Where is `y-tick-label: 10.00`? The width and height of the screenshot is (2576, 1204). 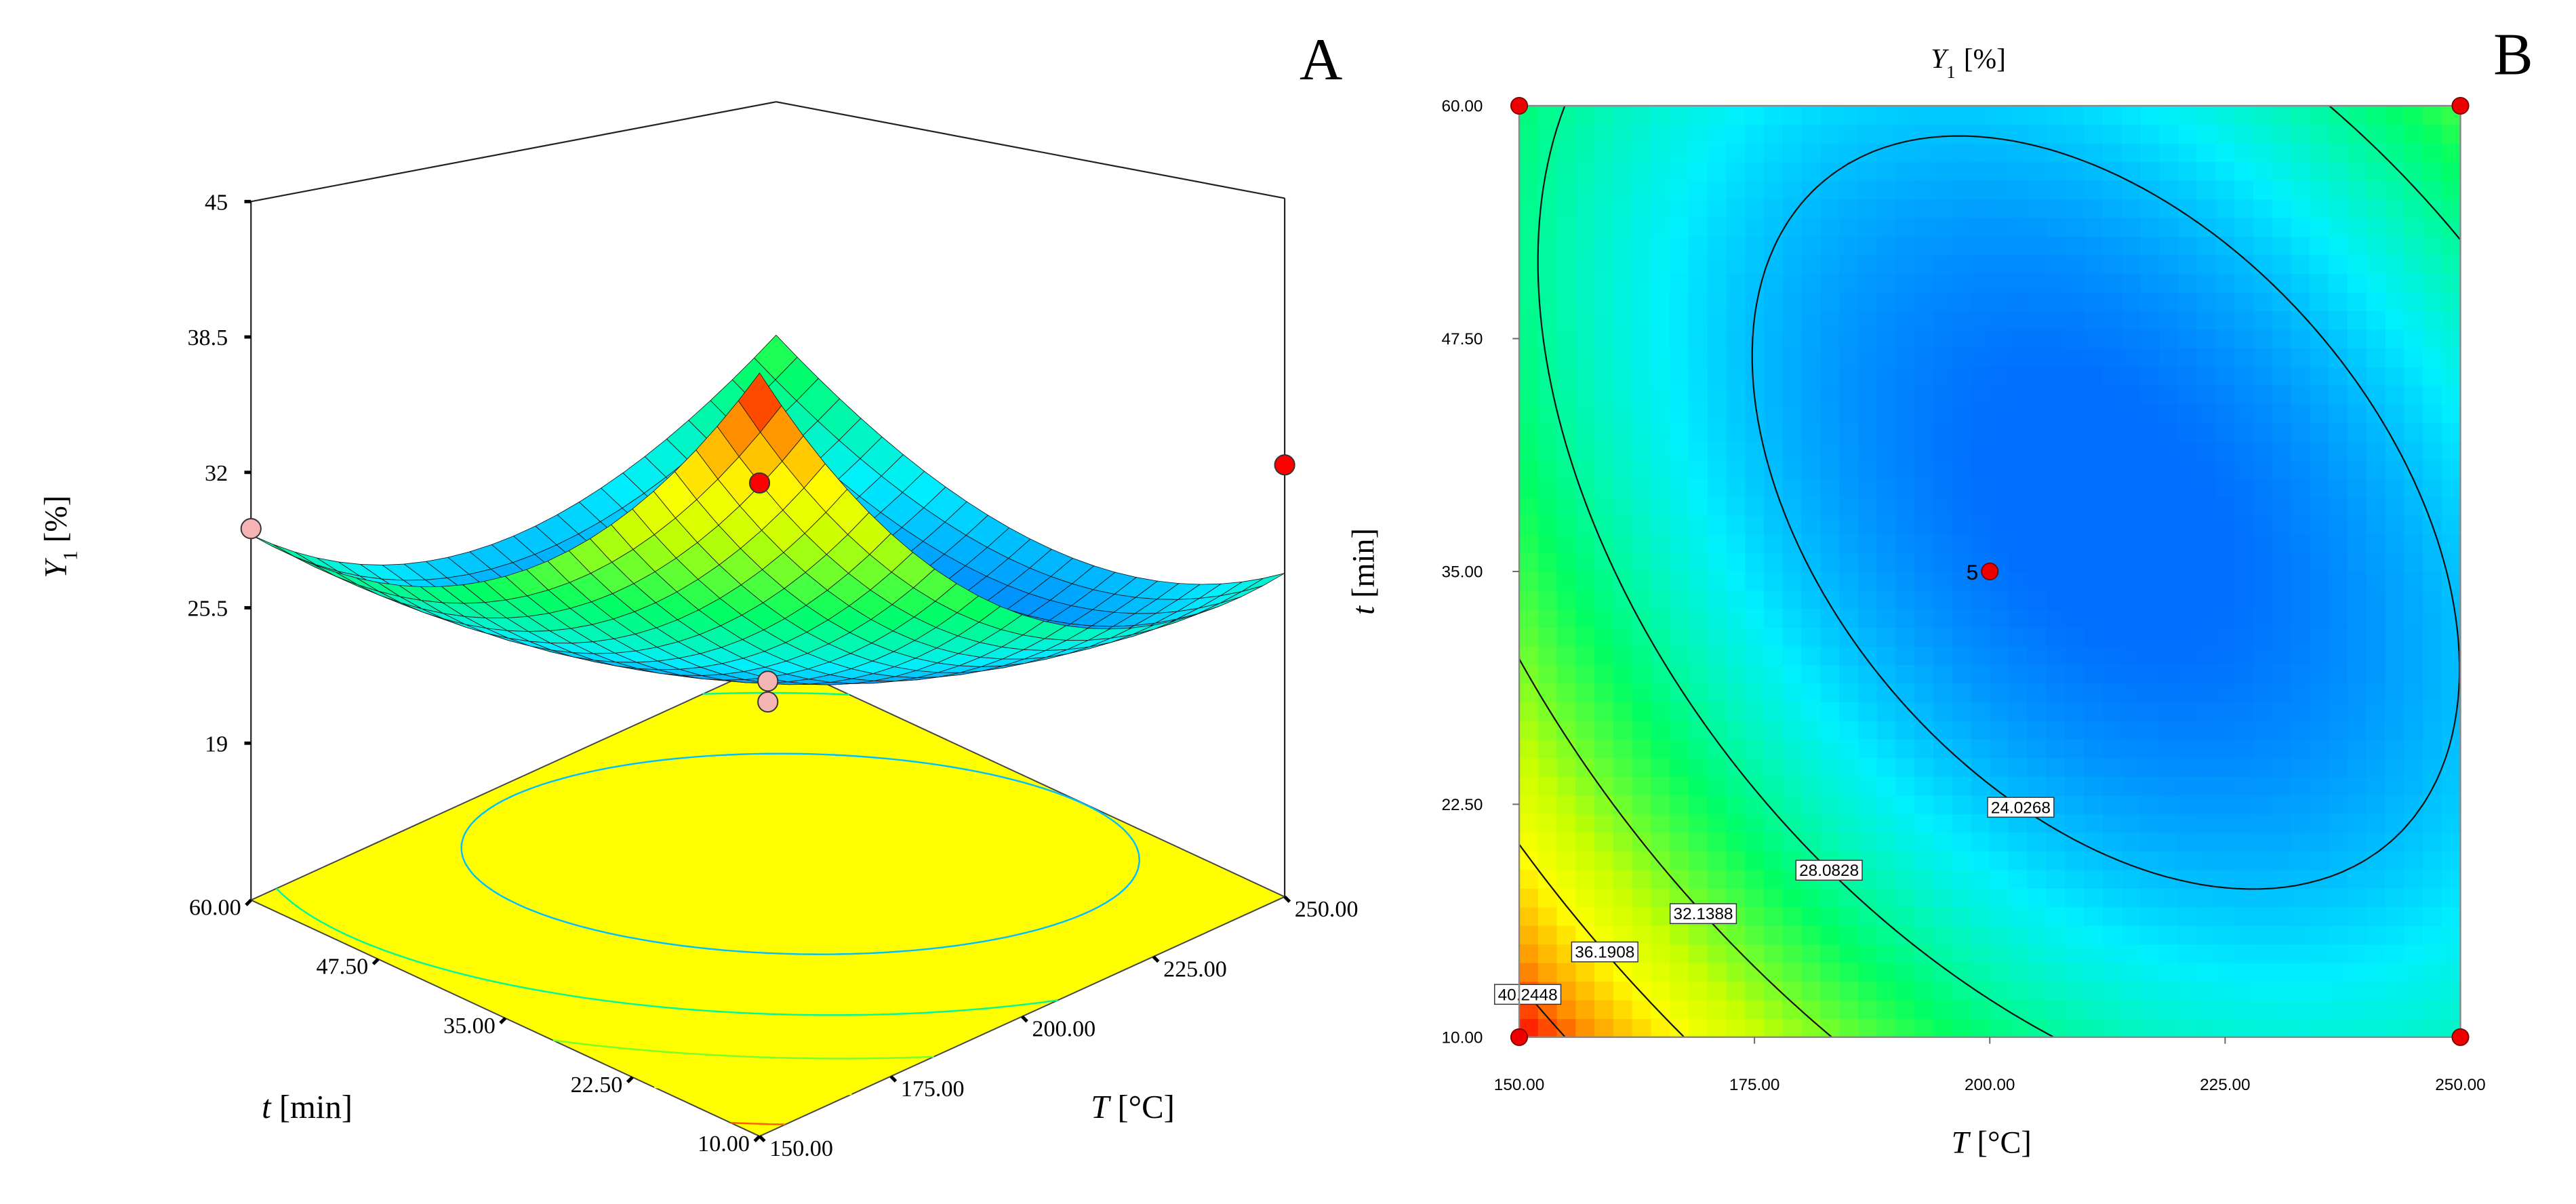 y-tick-label: 10.00 is located at coordinates (1462, 1037).